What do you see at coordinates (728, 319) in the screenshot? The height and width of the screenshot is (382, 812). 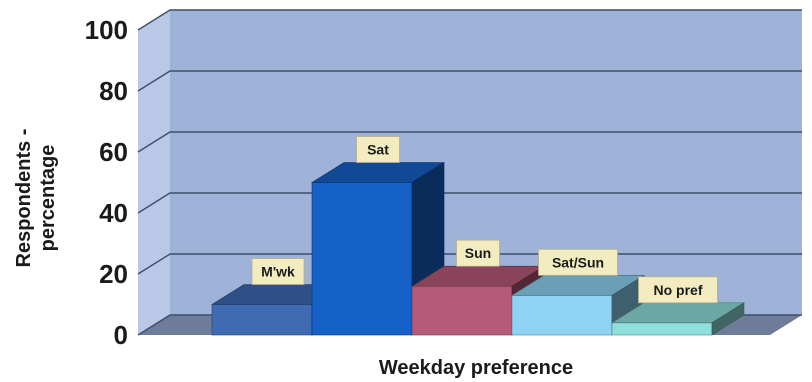 I see `bar-side` at bounding box center [728, 319].